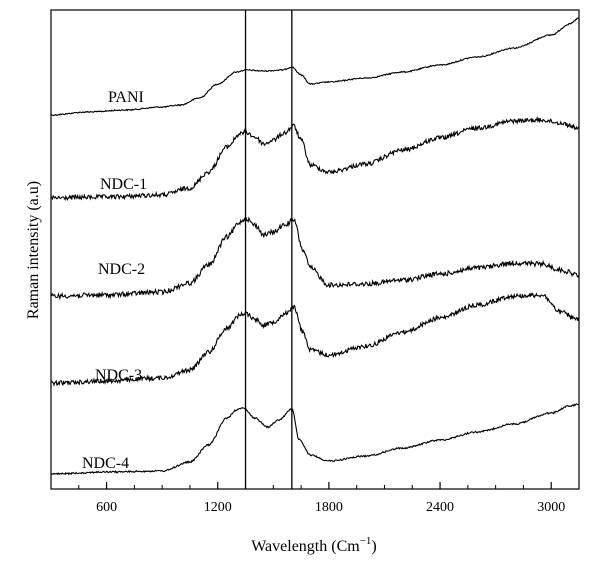 This screenshot has width=600, height=578. Describe the element at coordinates (440, 507) in the screenshot. I see `x-tick-label-2400: 2400` at that location.